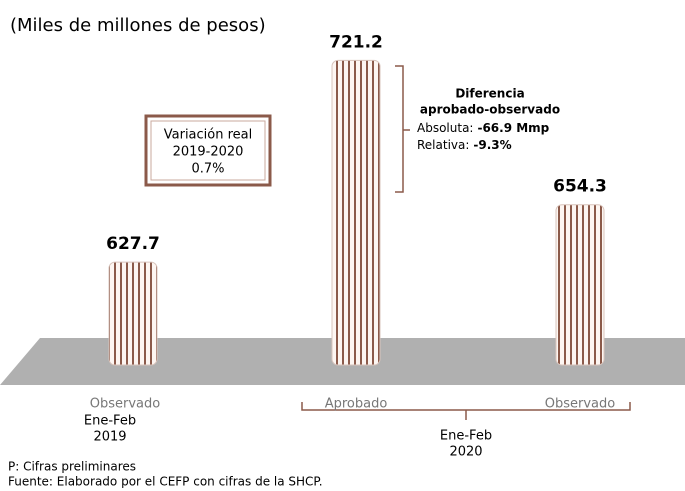 The image size is (685, 491). Describe the element at coordinates (466, 411) in the screenshot. I see `group-brace` at that location.